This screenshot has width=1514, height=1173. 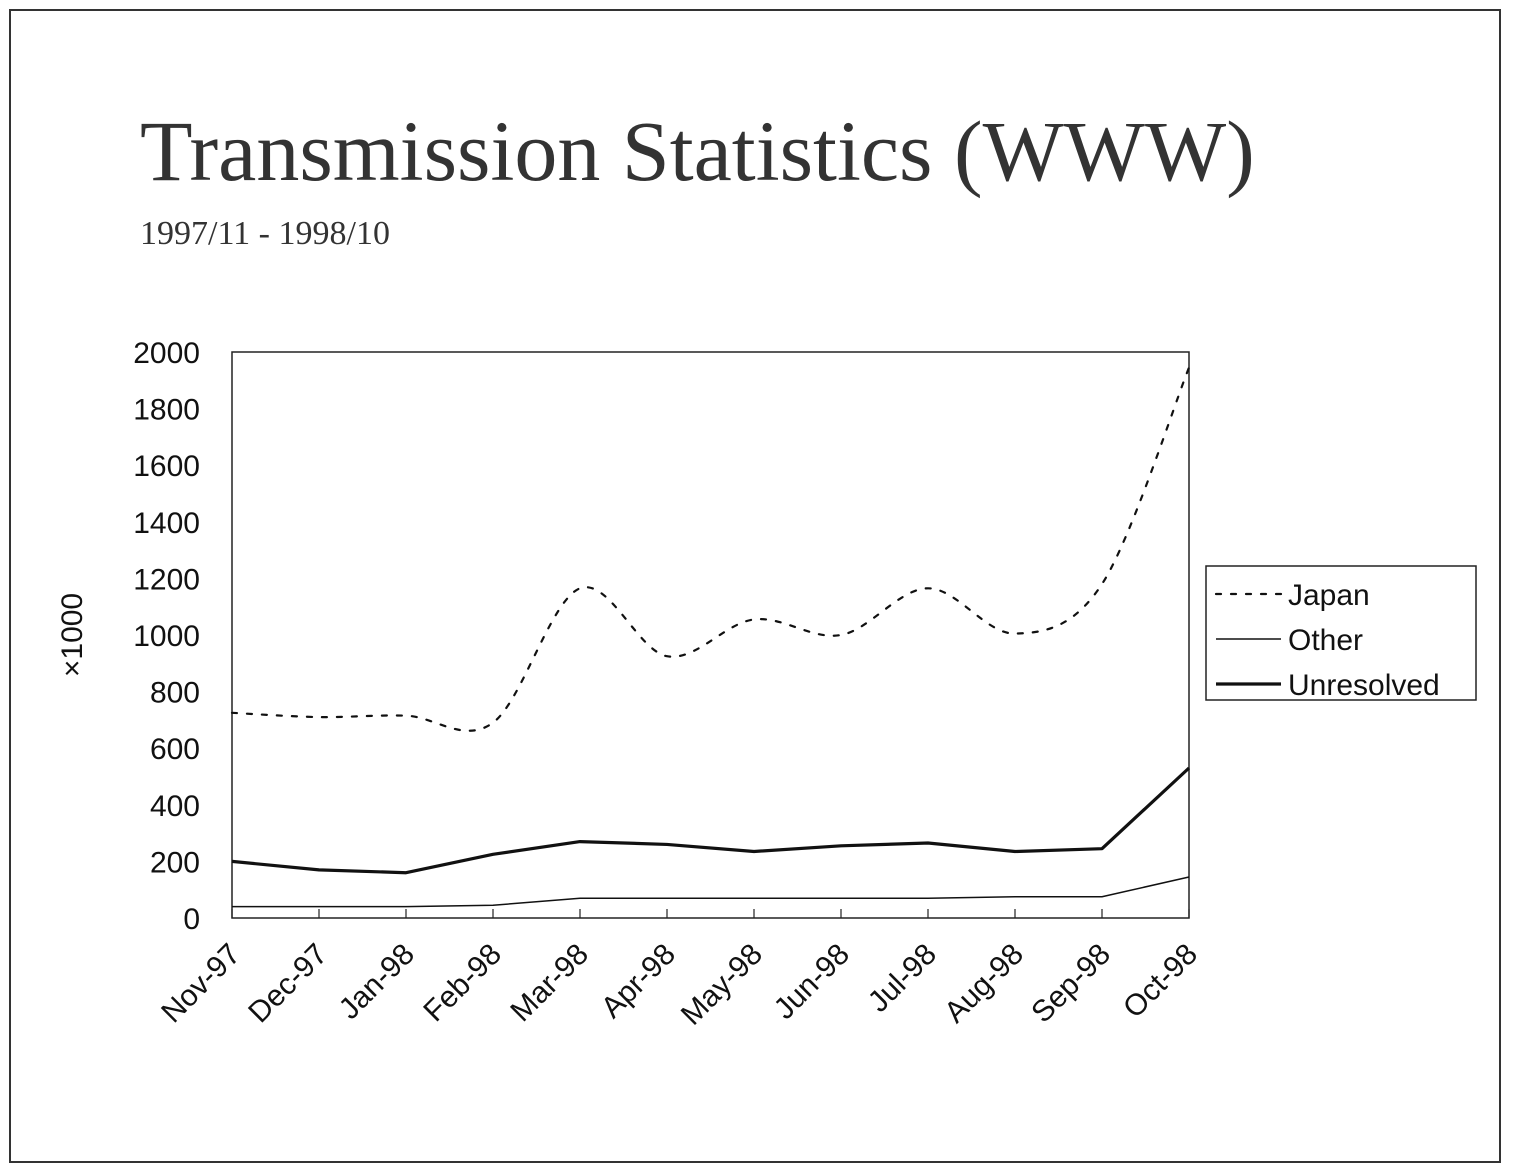 What do you see at coordinates (166, 466) in the screenshot?
I see `y-tick-label: 1600` at bounding box center [166, 466].